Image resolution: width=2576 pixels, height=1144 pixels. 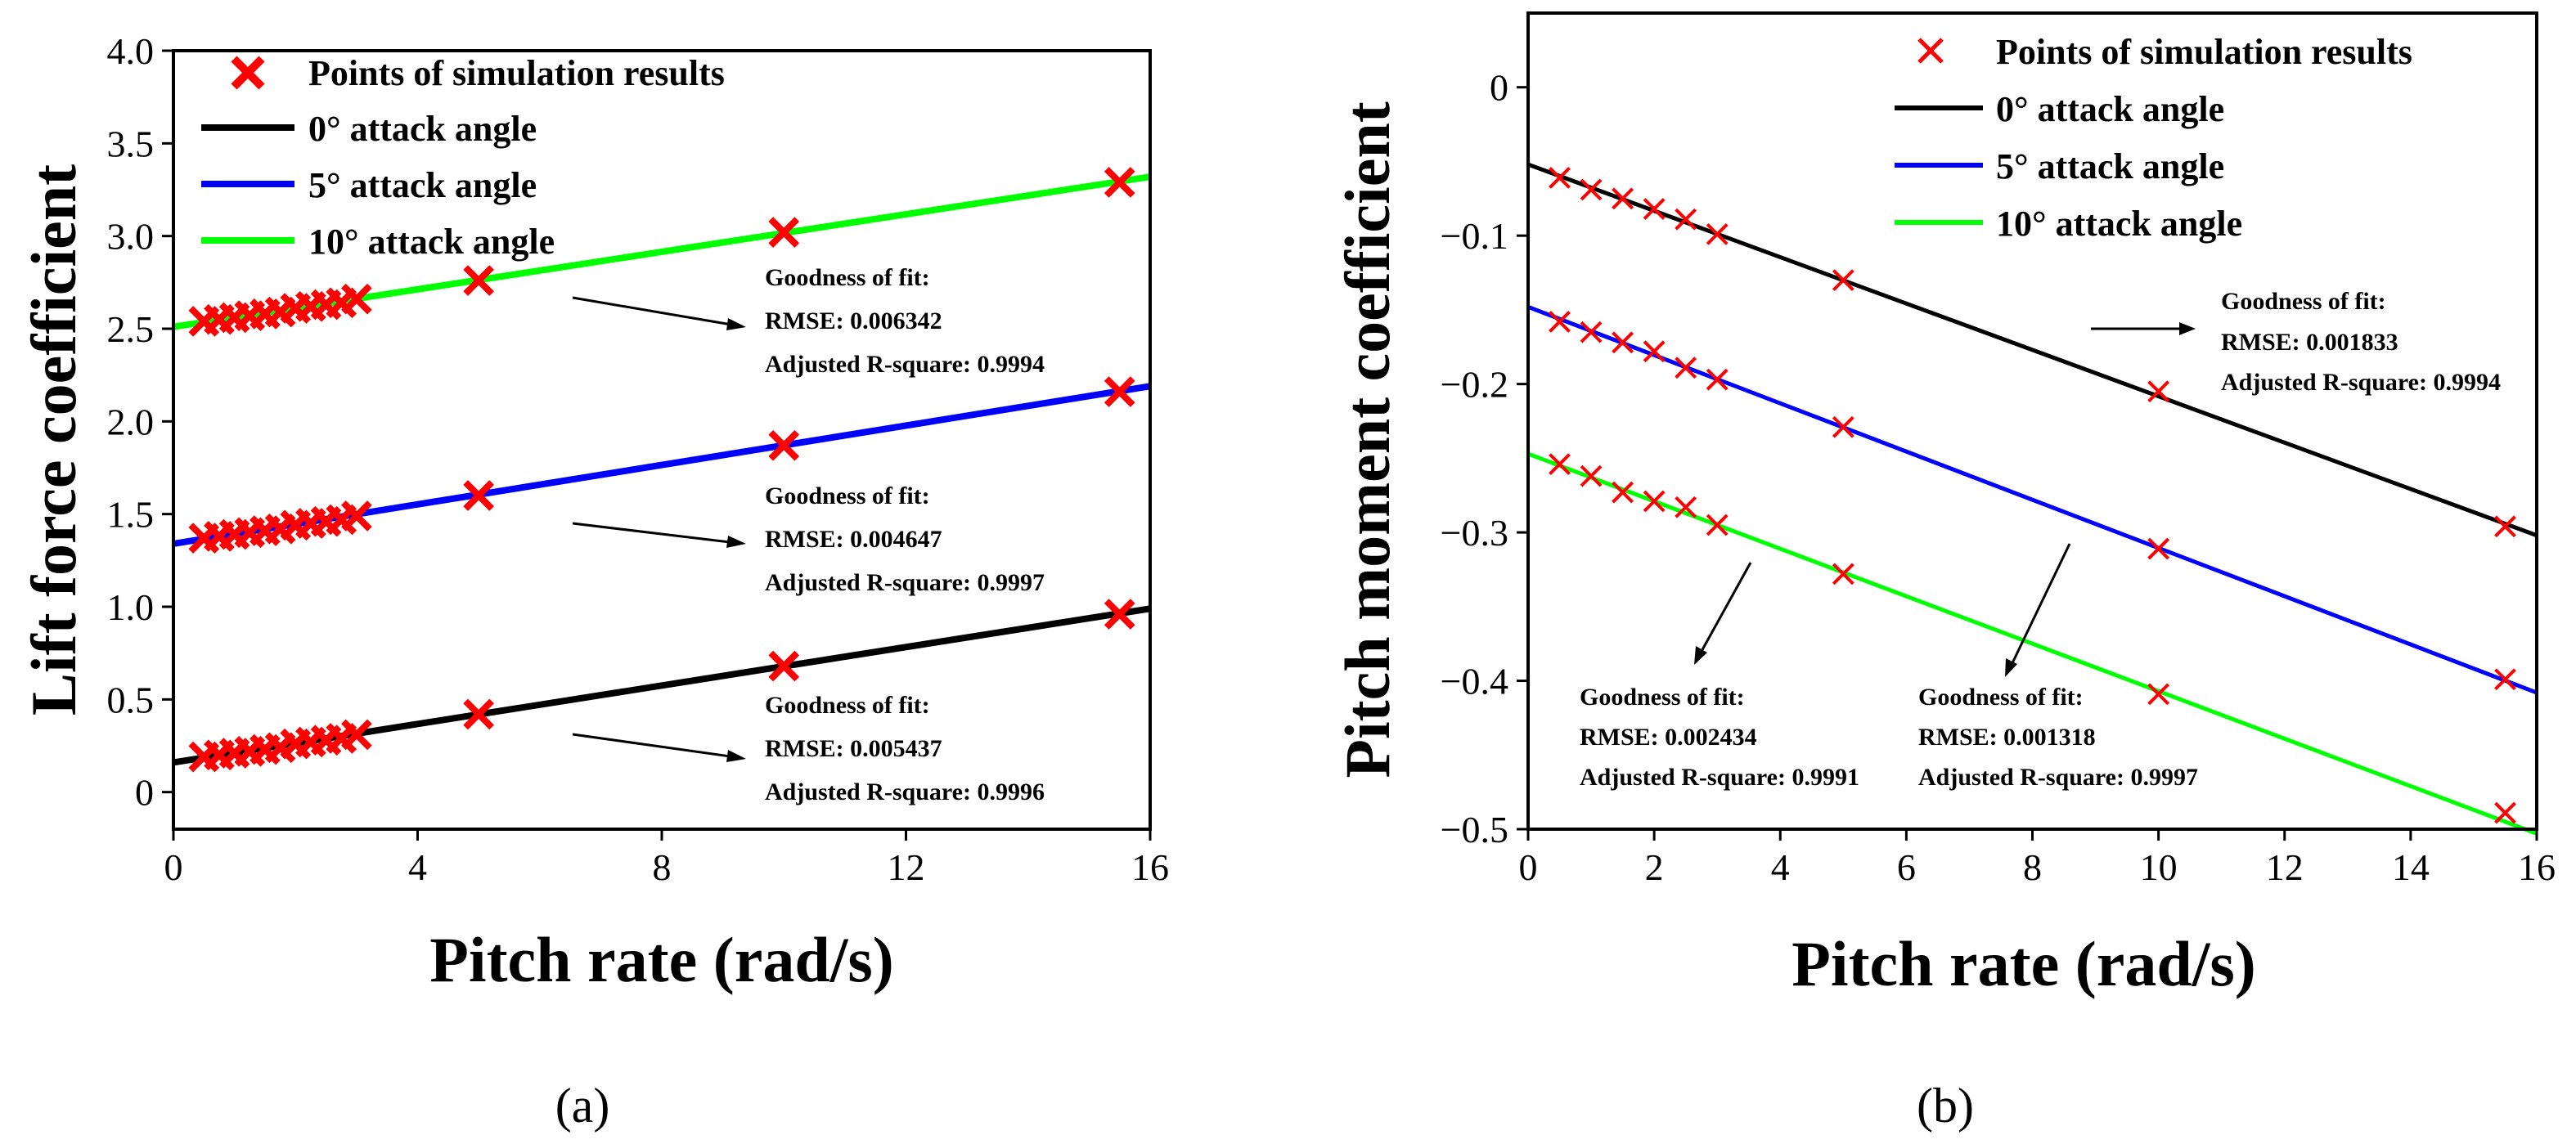 What do you see at coordinates (131, 51) in the screenshot?
I see `y-tick-label: 4.0` at bounding box center [131, 51].